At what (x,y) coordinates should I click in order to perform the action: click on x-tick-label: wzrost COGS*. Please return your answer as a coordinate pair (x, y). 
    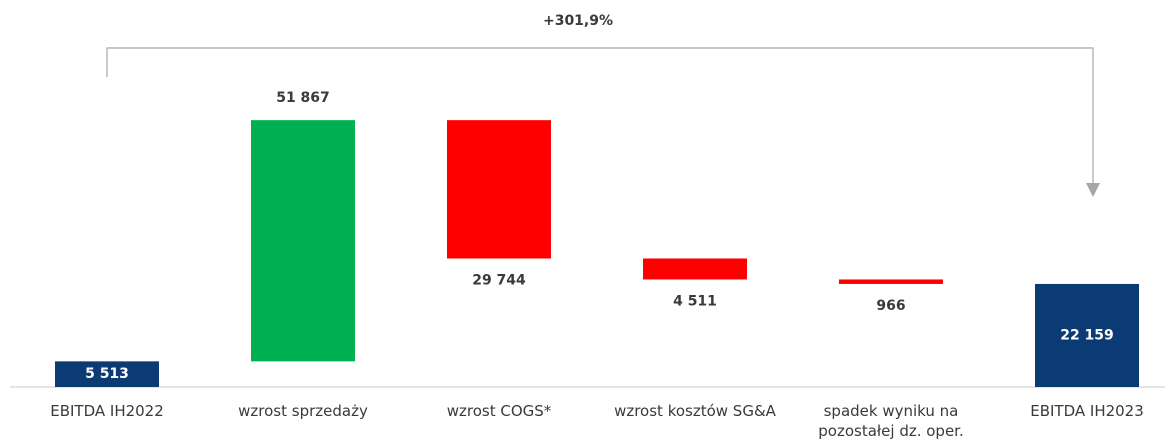
    Looking at the image, I should click on (499, 411).